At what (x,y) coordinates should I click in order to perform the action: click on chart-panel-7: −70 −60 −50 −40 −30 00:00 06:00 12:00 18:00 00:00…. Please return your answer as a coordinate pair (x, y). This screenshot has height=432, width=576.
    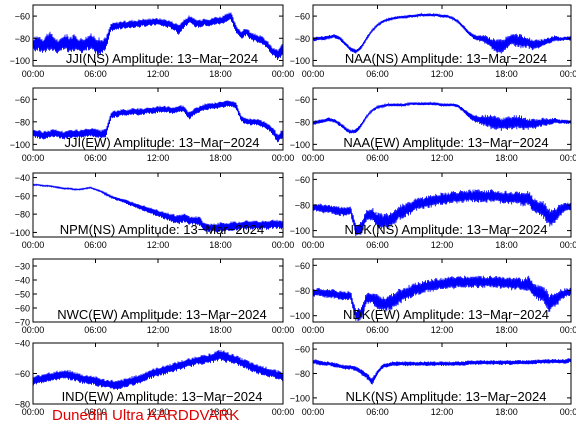
    Looking at the image, I should click on (155, 296).